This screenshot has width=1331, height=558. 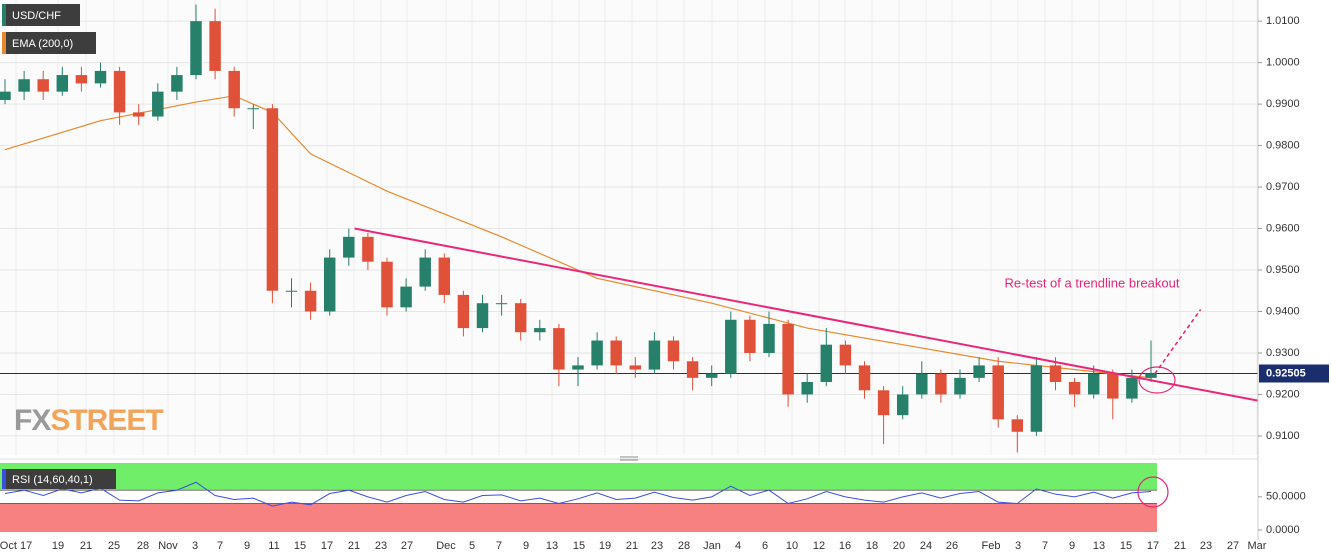 I want to click on x-tick-label: 20, so click(x=899, y=546).